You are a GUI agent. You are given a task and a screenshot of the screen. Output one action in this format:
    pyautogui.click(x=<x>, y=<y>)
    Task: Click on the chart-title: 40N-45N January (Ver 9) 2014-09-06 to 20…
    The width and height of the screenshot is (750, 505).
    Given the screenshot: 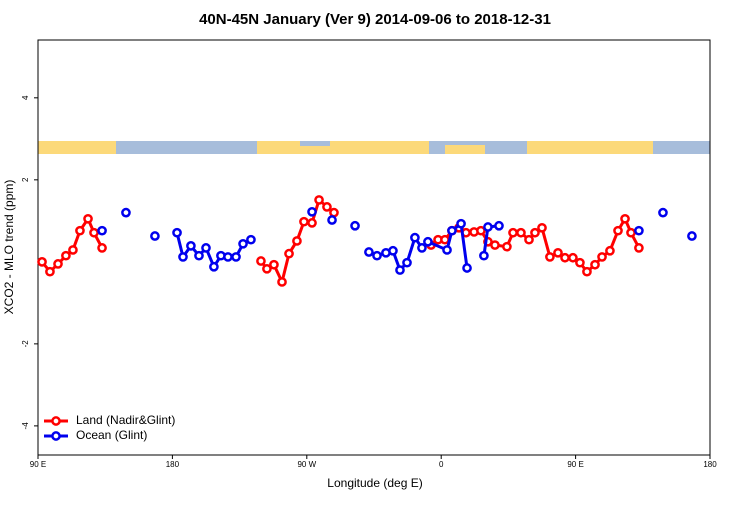 What is the action you would take?
    pyautogui.click(x=375, y=19)
    